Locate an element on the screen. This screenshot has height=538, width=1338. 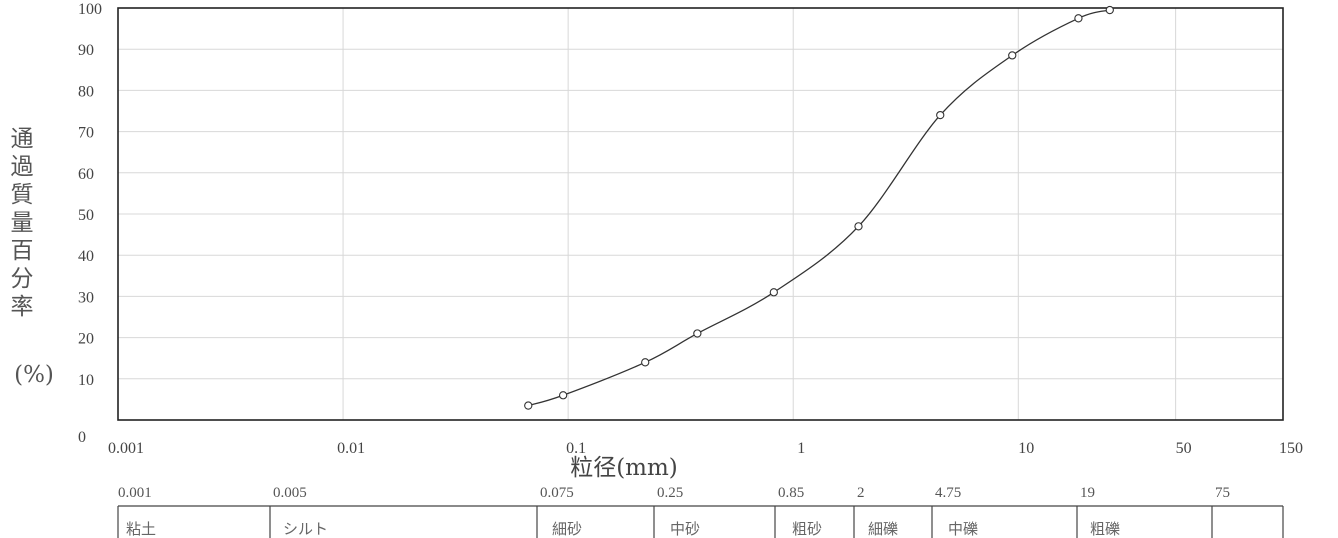
class-bound-label: 0.85 is located at coordinates (791, 493).